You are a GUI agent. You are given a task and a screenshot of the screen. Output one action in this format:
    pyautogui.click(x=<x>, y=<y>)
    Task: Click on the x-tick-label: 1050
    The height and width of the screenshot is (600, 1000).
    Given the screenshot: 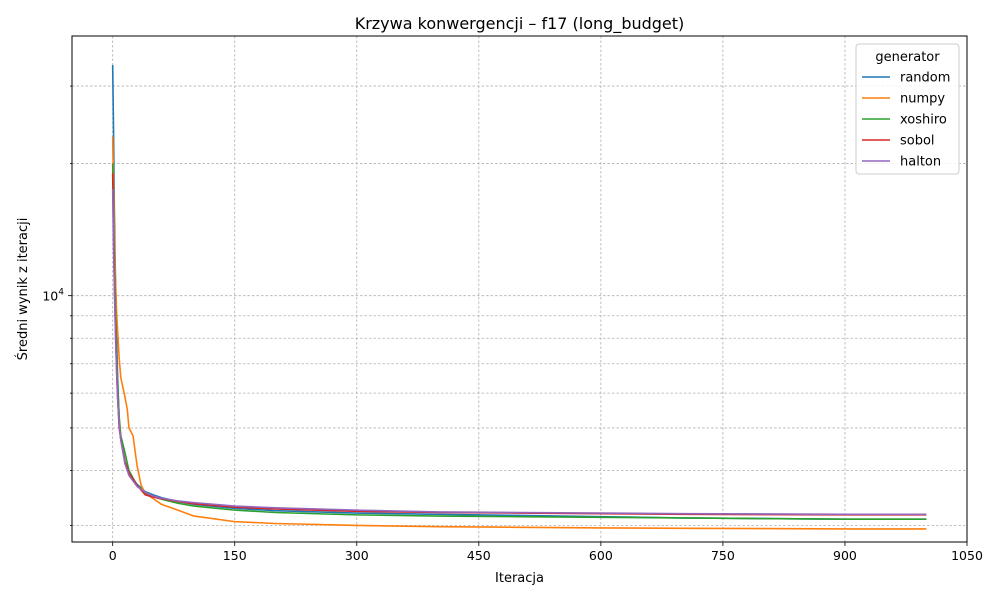 What is the action you would take?
    pyautogui.click(x=967, y=555)
    